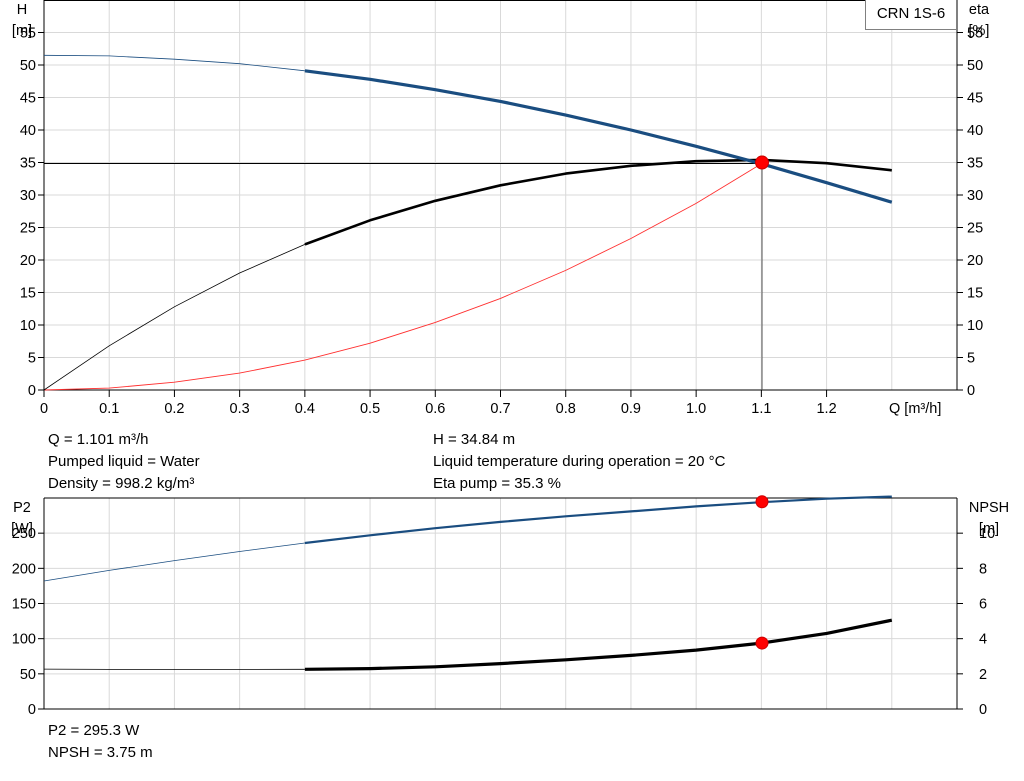 The image size is (1024, 781). Describe the element at coordinates (975, 66) in the screenshot. I see `top-right-tick-label: 50` at that location.